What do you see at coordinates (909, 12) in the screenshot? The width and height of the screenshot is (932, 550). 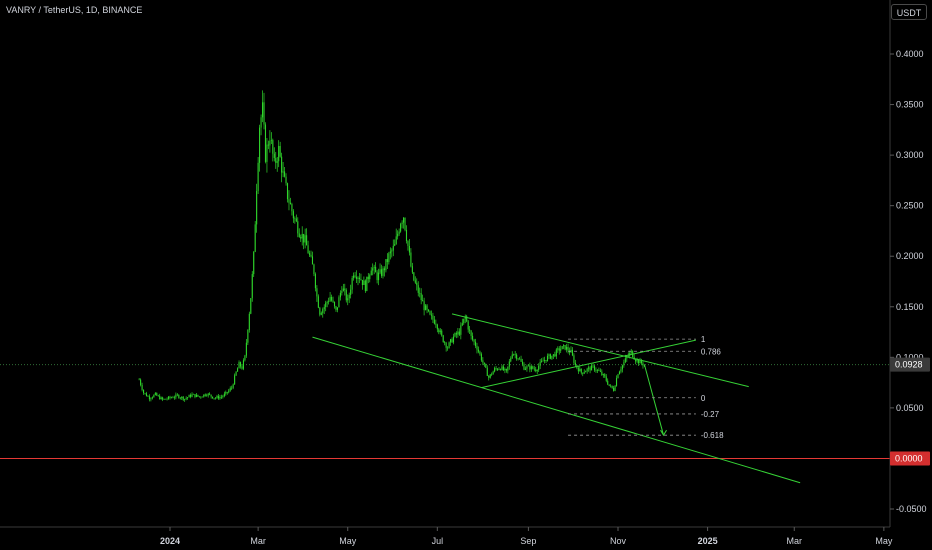 I see `currency-unit-badge: USDT` at bounding box center [909, 12].